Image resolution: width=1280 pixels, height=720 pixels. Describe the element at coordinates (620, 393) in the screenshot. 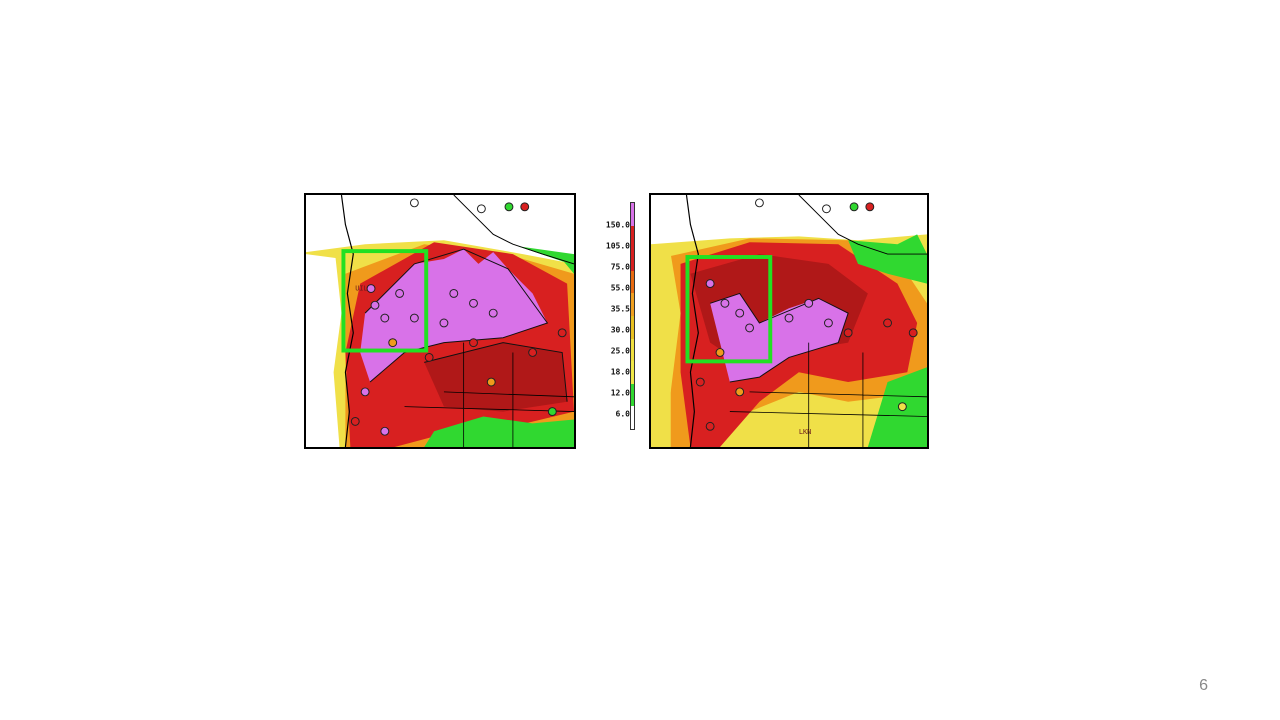

I see `legend-tick-label: 12.0` at that location.